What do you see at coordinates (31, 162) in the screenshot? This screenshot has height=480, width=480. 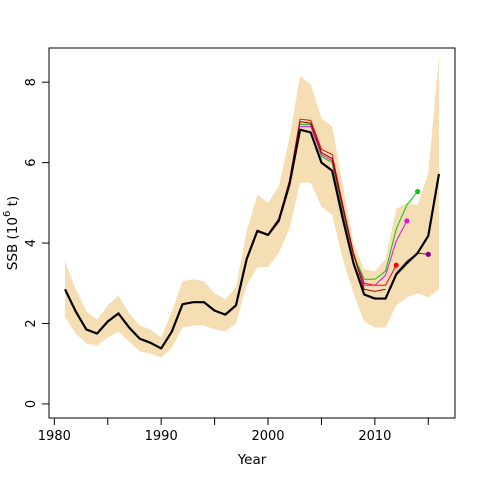 I see `y-tick-label: 6` at bounding box center [31, 162].